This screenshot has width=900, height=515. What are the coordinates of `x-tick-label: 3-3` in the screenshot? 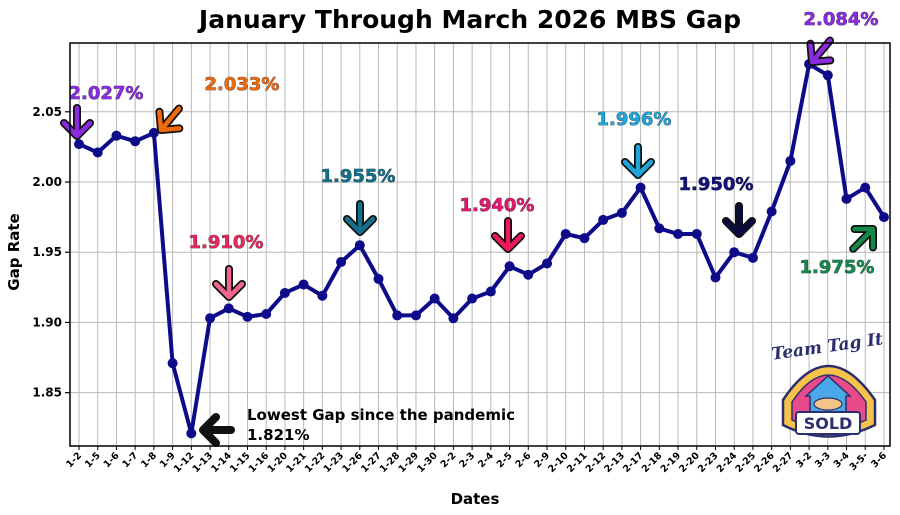 It's located at (823, 460).